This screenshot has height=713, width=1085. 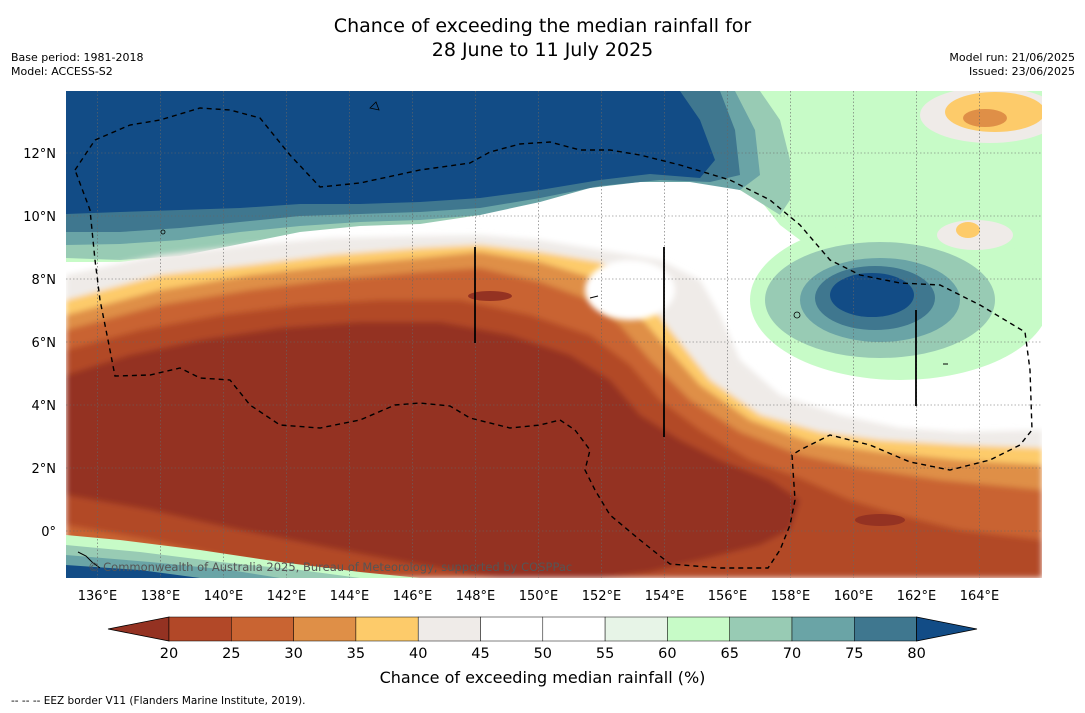 What do you see at coordinates (916, 654) in the screenshot?
I see `colorbar-tick-label: 80` at bounding box center [916, 654].